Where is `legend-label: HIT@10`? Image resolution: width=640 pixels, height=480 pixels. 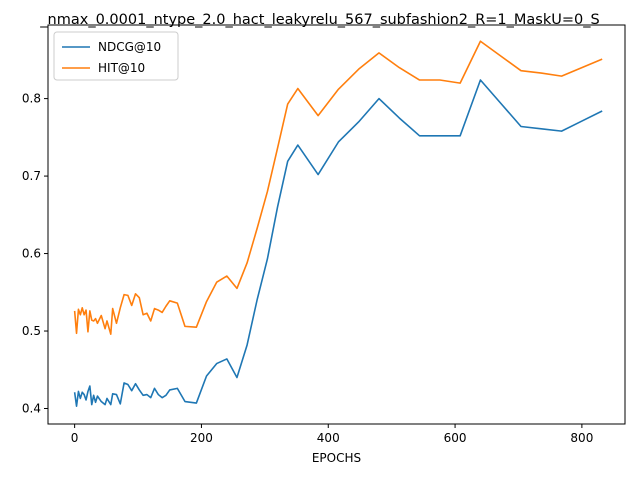 legend-label: HIT@10 is located at coordinates (121, 68).